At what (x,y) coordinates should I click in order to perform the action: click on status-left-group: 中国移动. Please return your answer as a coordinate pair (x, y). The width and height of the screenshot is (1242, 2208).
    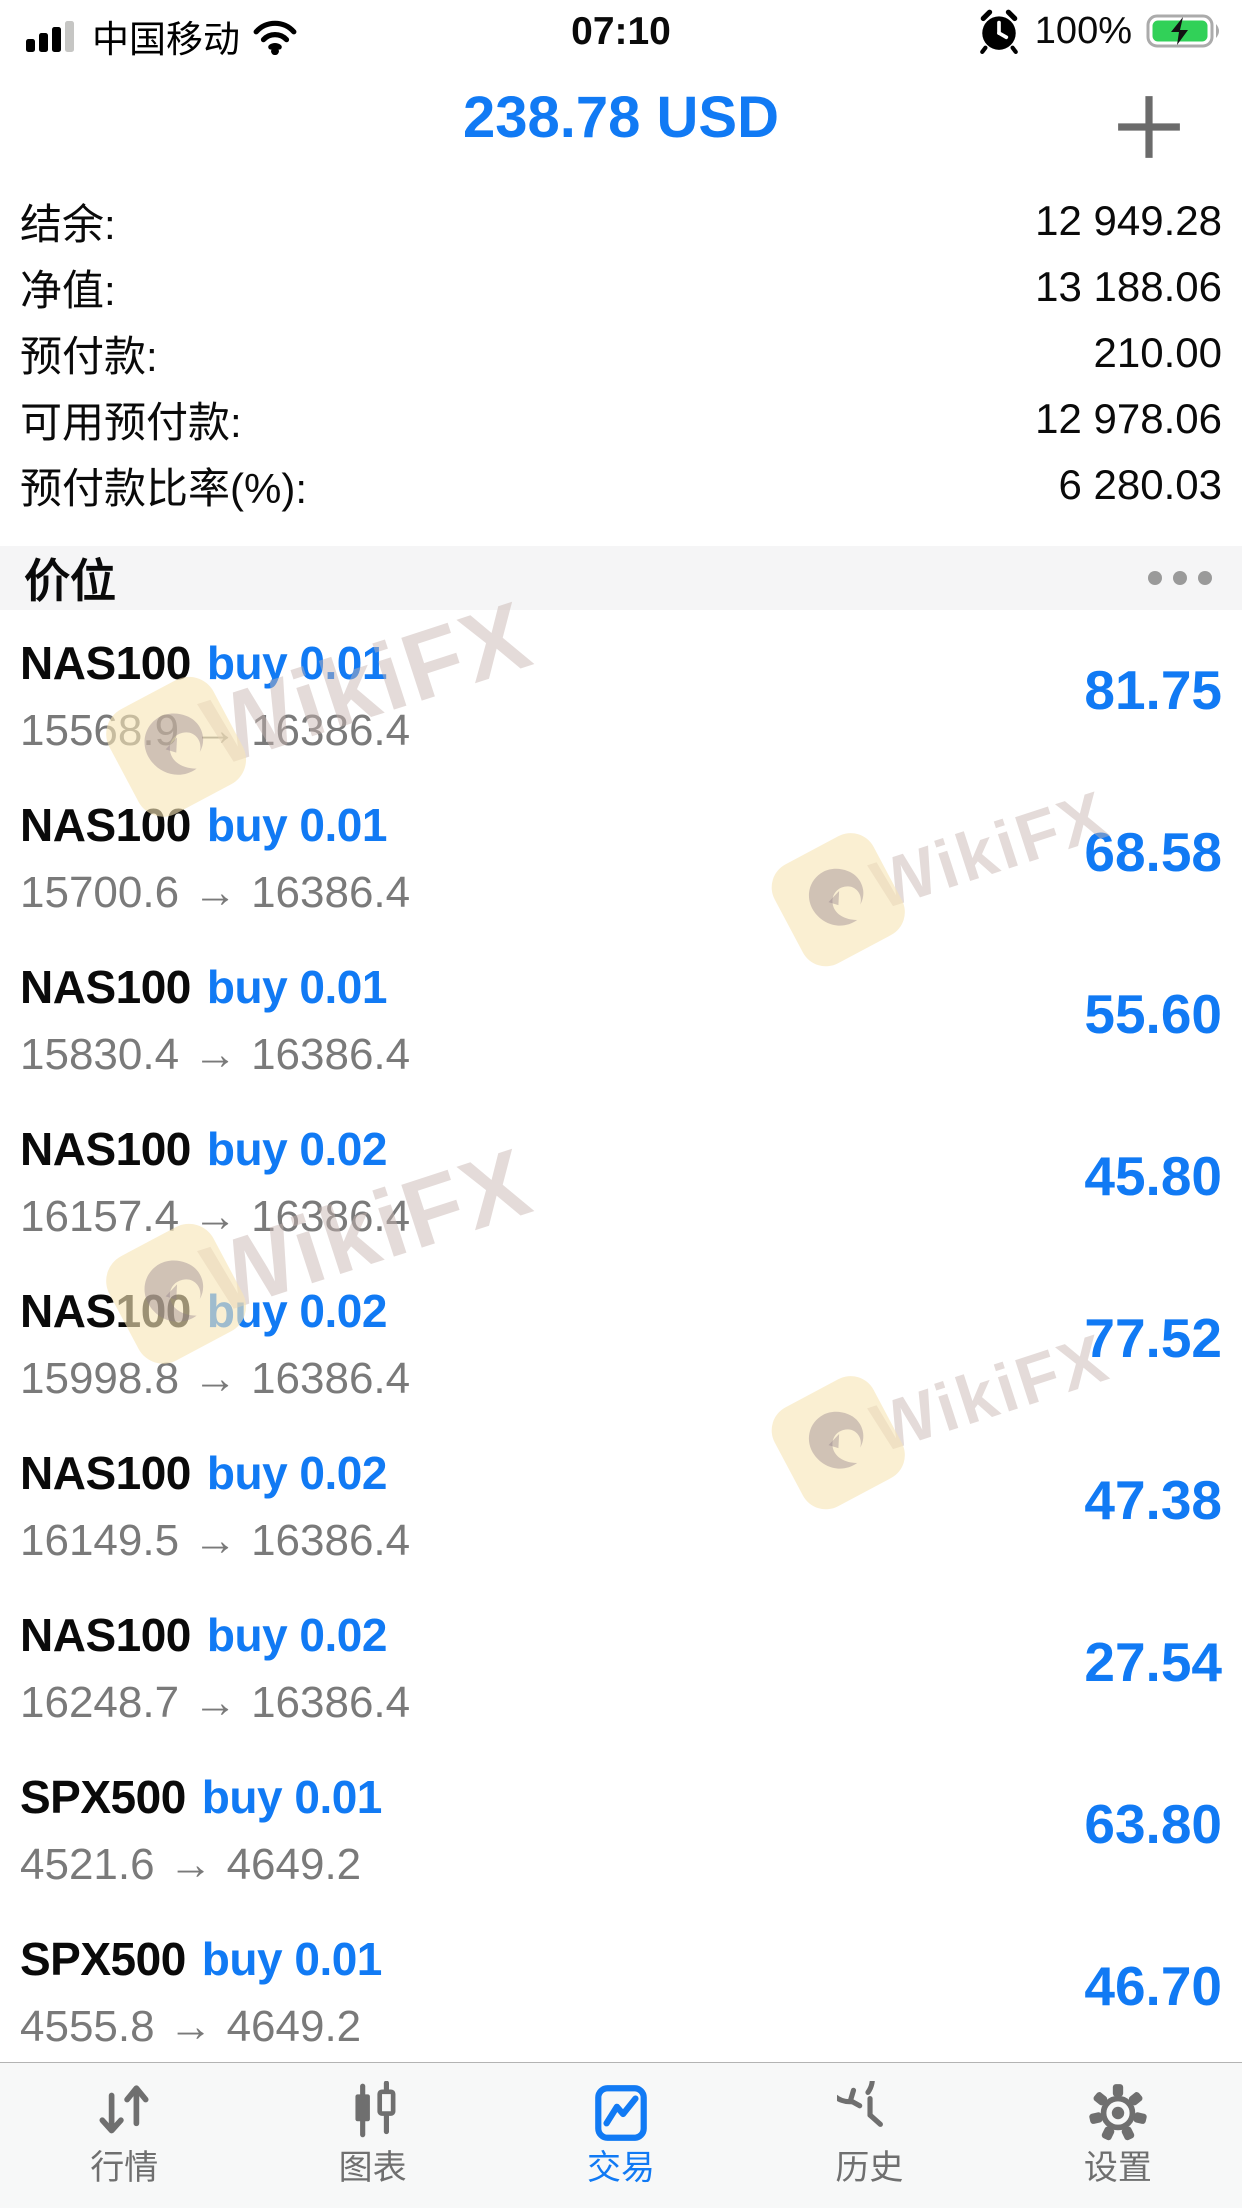
    Looking at the image, I should click on (162, 36).